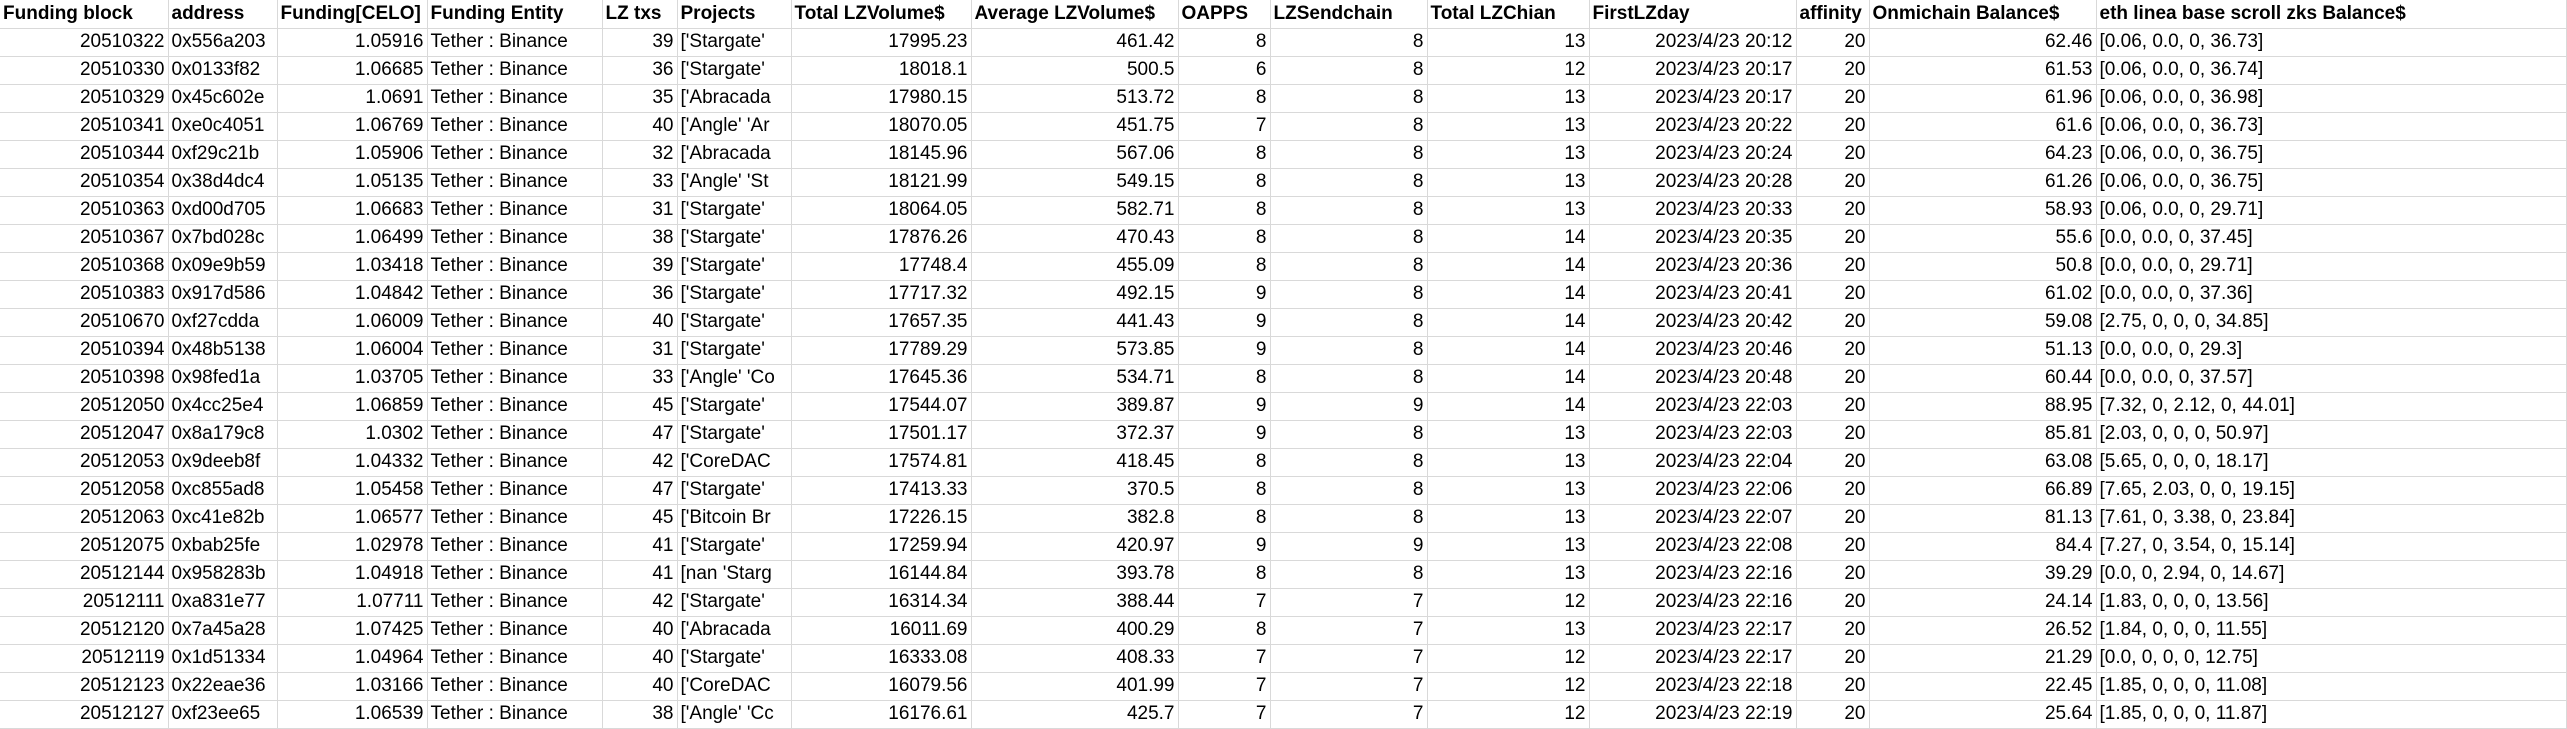  Describe the element at coordinates (223, 686) in the screenshot. I see `table-cell: 0x22eae36` at that location.